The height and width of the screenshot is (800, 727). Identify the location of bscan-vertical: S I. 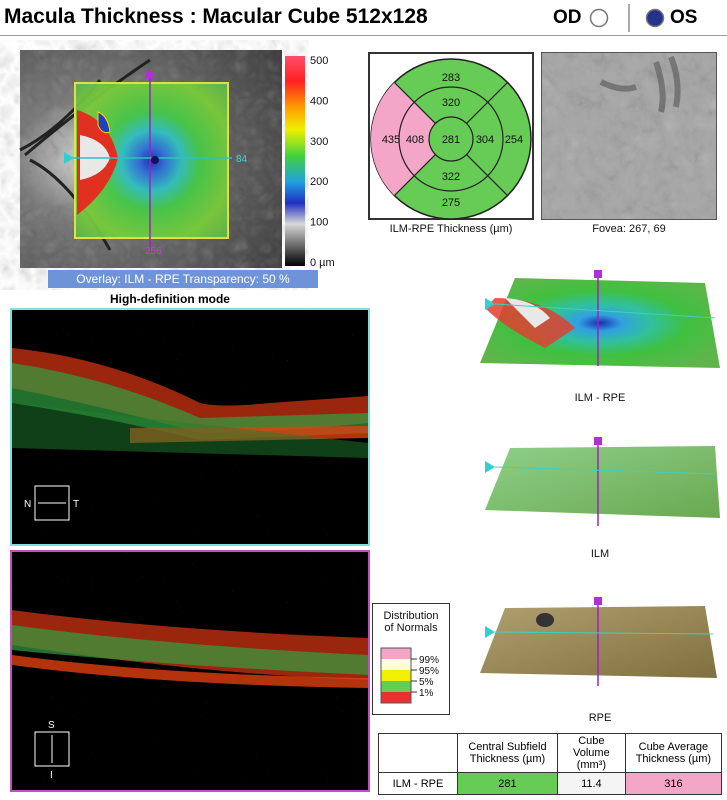
(190, 671).